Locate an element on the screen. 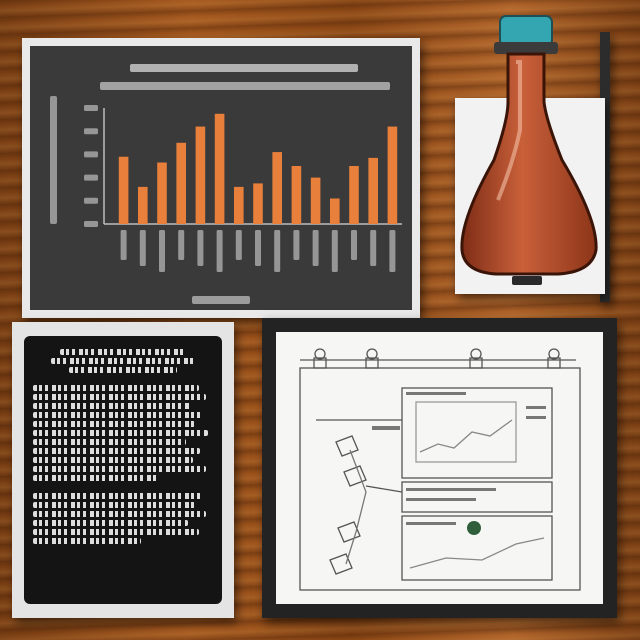 This screenshot has width=640, height=640. diagram-graph-box is located at coordinates (466, 432).